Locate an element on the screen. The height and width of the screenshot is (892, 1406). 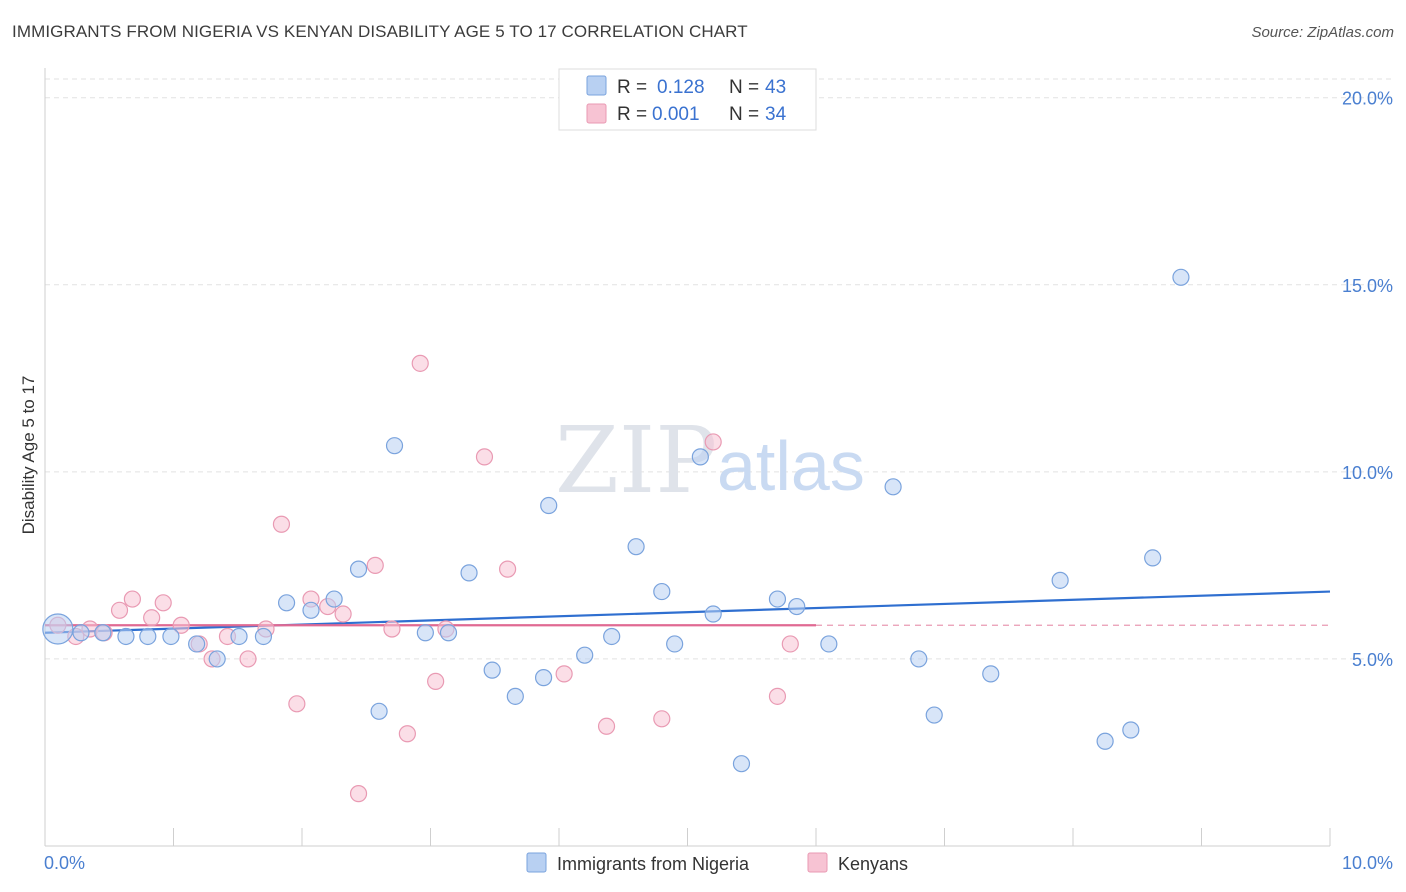
series-swatch-kenyans is located at coordinates (817, 862).